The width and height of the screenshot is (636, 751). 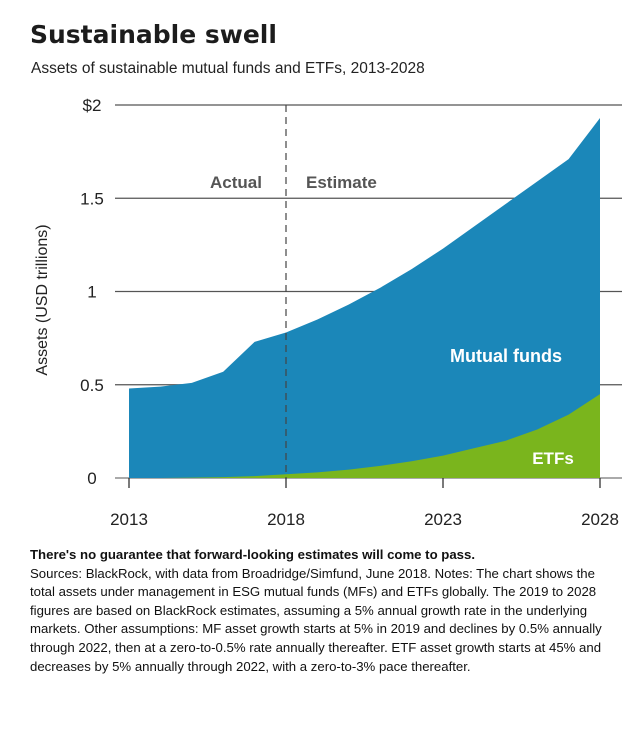 I want to click on y-tick-label: $2, so click(x=92, y=105).